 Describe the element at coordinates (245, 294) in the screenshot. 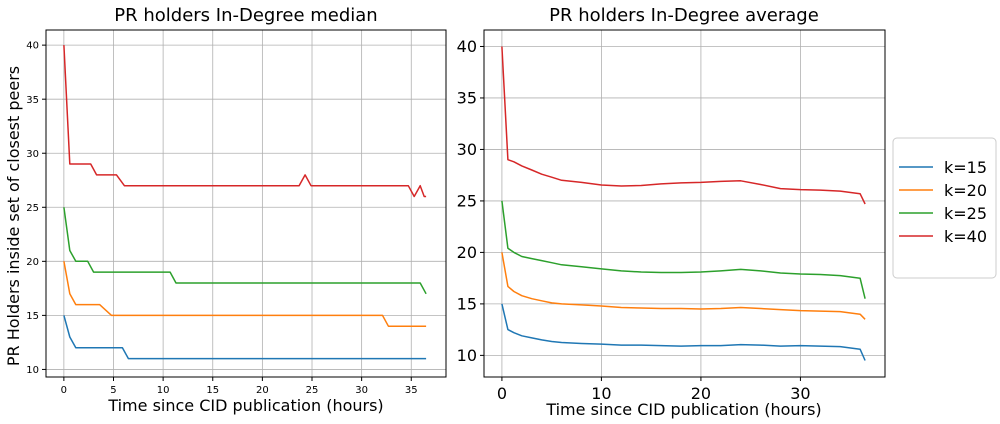

I see `median-series-line-k20` at that location.